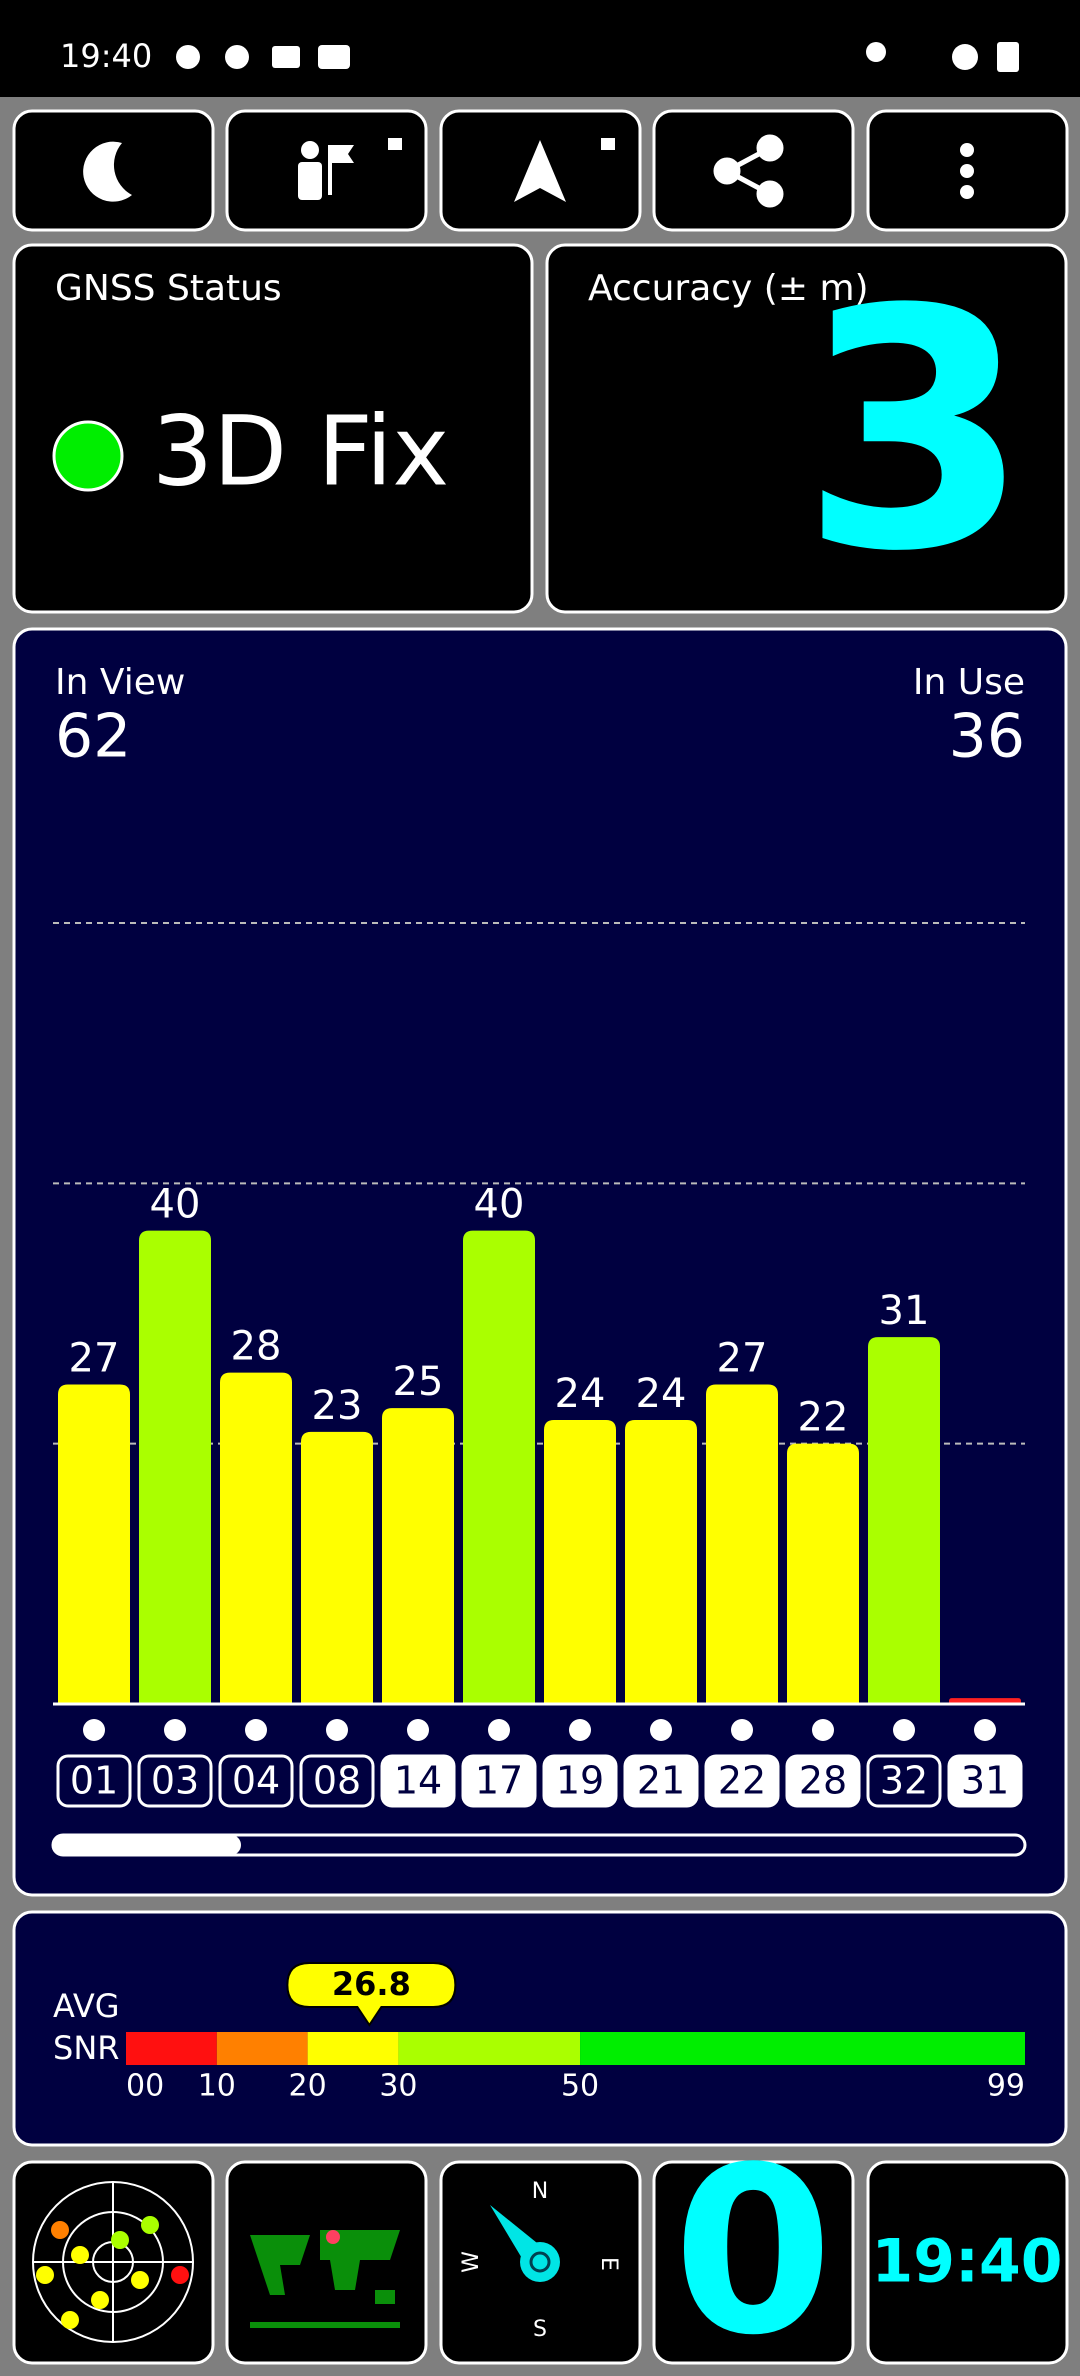  Describe the element at coordinates (107, 171) in the screenshot. I see `moon-icon` at that location.